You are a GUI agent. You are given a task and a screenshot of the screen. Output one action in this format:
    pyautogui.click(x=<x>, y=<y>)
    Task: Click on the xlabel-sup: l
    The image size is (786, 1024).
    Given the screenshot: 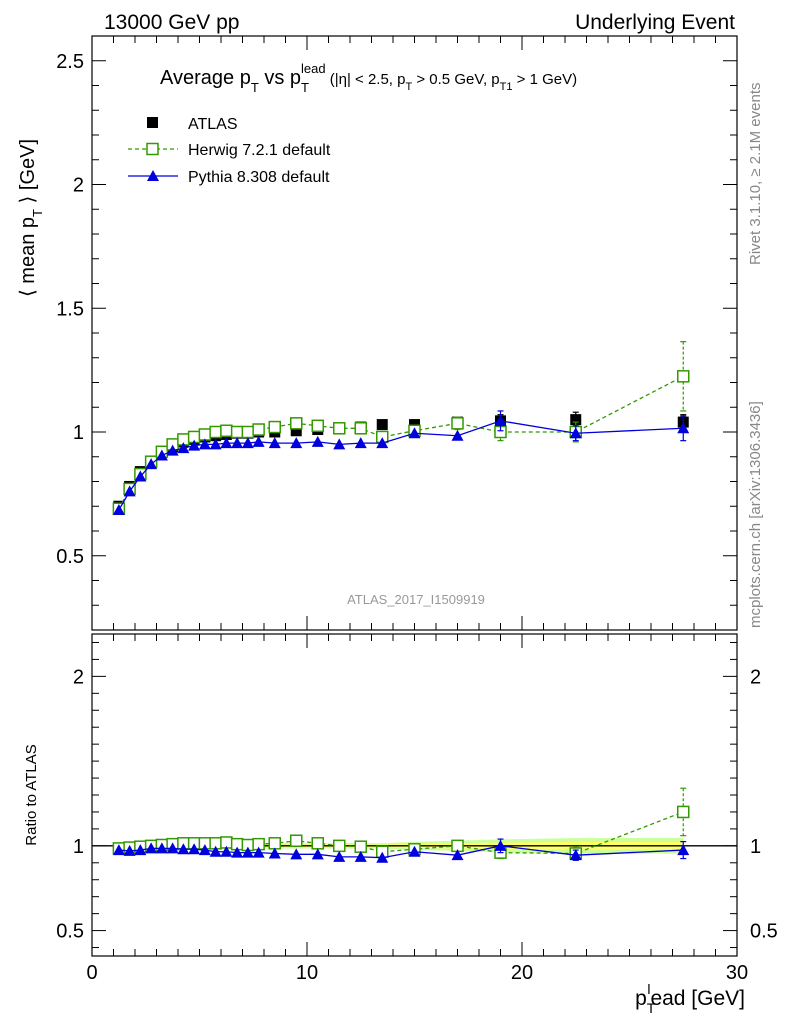 What is the action you would take?
    pyautogui.click(x=648, y=989)
    